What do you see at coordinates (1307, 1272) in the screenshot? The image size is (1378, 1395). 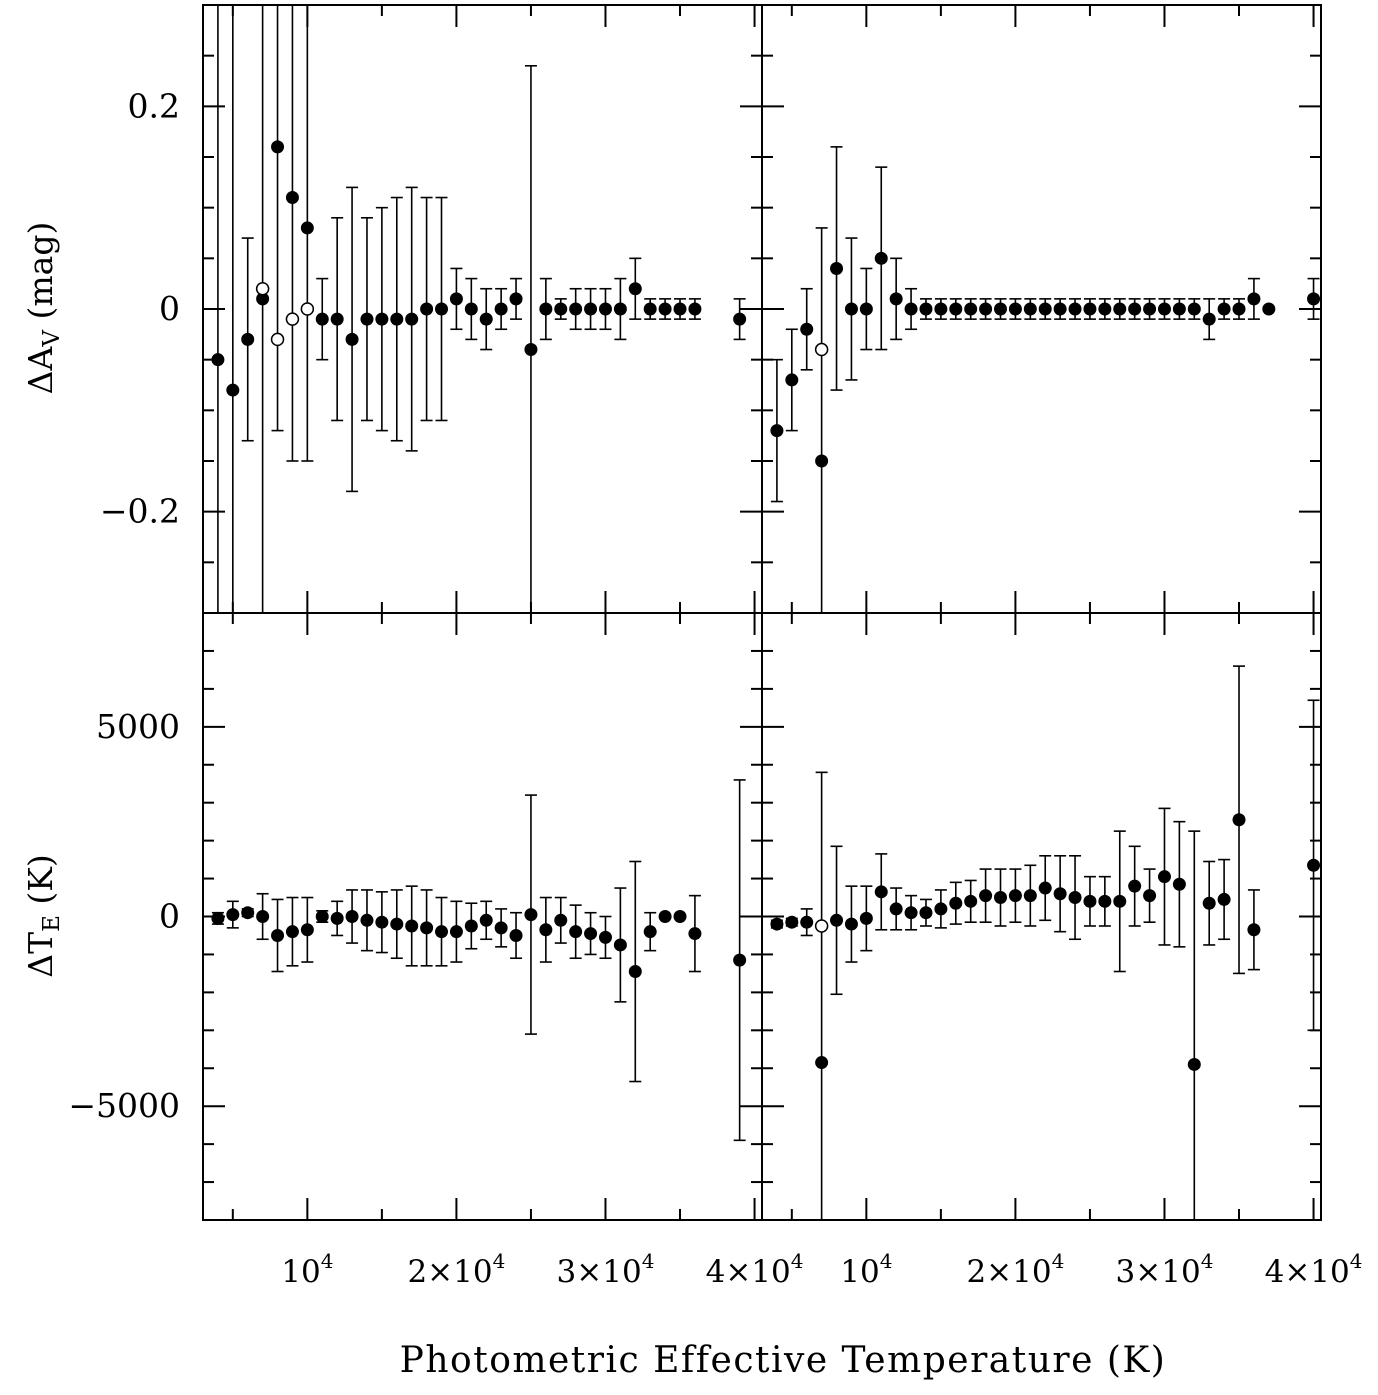 I see `x-tick-label-mantissa: 4×10` at bounding box center [1307, 1272].